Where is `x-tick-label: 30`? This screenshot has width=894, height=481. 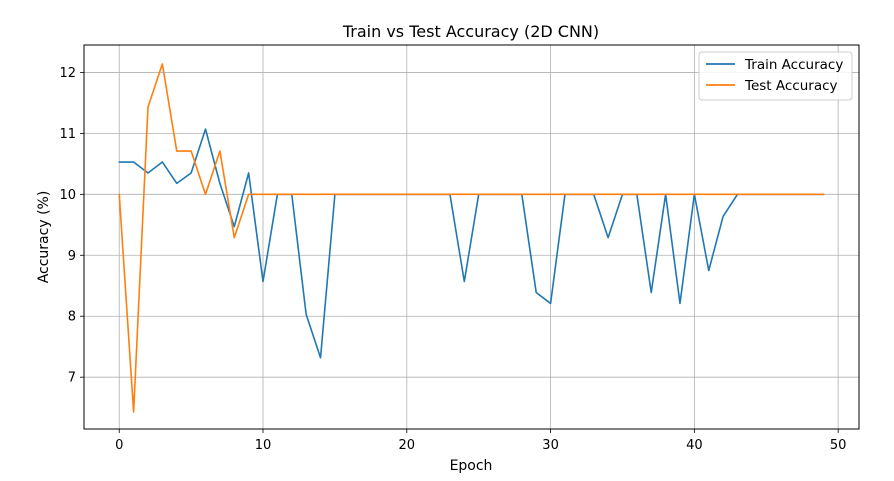 x-tick-label: 30 is located at coordinates (550, 445).